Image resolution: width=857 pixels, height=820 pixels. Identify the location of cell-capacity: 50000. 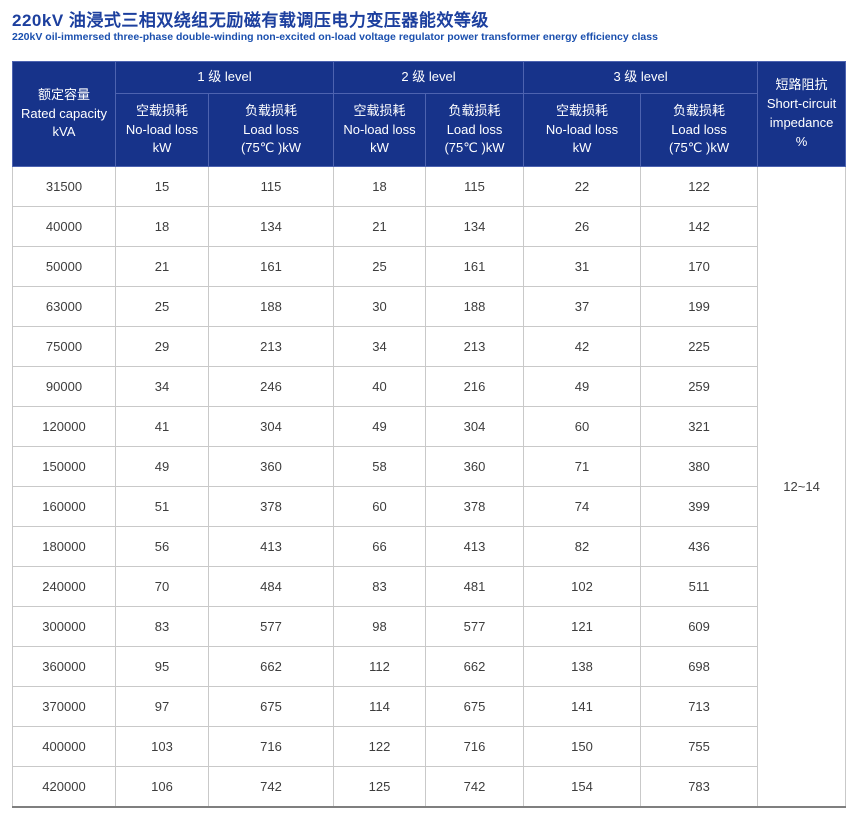
(64, 266).